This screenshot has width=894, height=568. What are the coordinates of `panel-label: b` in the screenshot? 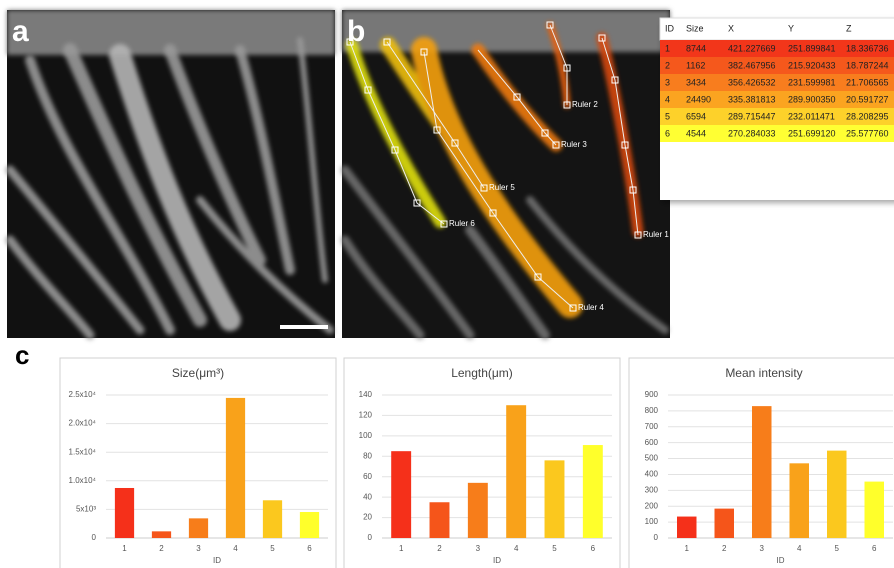 It's located at (356, 31).